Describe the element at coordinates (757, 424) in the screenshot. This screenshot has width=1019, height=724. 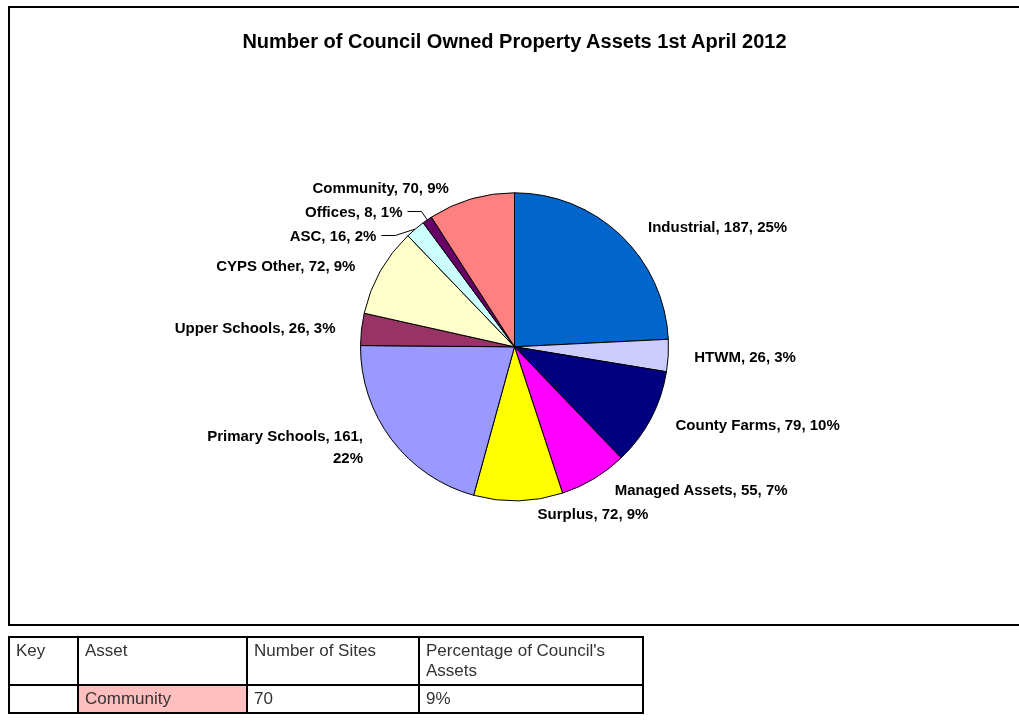
I see `slice-label: County Farms, 79, 10%` at that location.